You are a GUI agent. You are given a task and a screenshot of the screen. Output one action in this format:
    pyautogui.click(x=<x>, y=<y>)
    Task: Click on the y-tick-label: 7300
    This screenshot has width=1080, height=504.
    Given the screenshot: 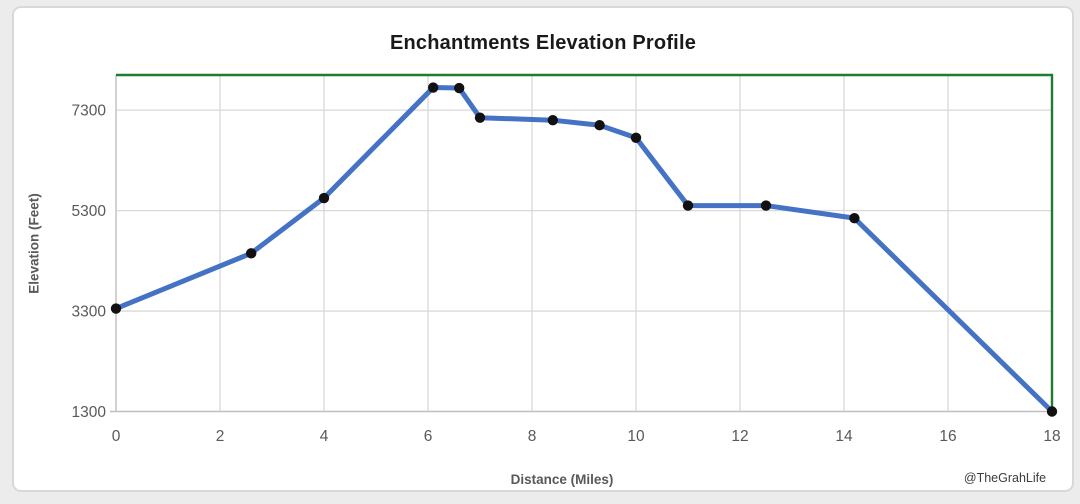 What is the action you would take?
    pyautogui.click(x=89, y=111)
    